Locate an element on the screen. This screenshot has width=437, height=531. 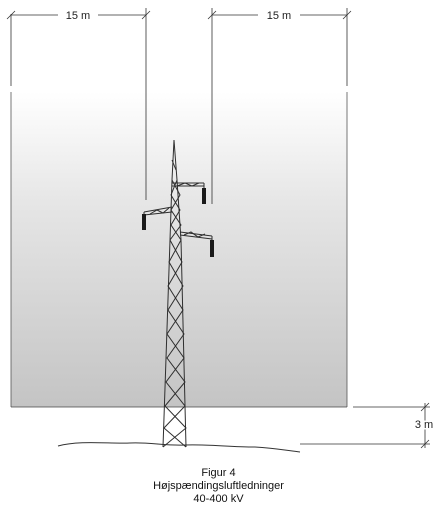
caption-voltage: 40-400 kV is located at coordinates (218, 499).